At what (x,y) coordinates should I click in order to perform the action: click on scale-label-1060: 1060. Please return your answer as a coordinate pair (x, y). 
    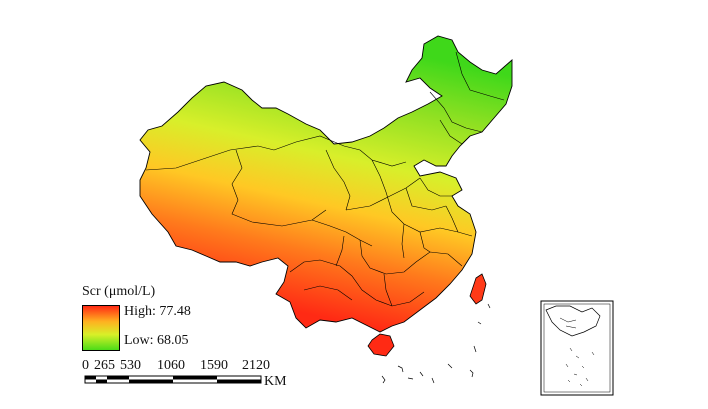
    Looking at the image, I should click on (171, 365).